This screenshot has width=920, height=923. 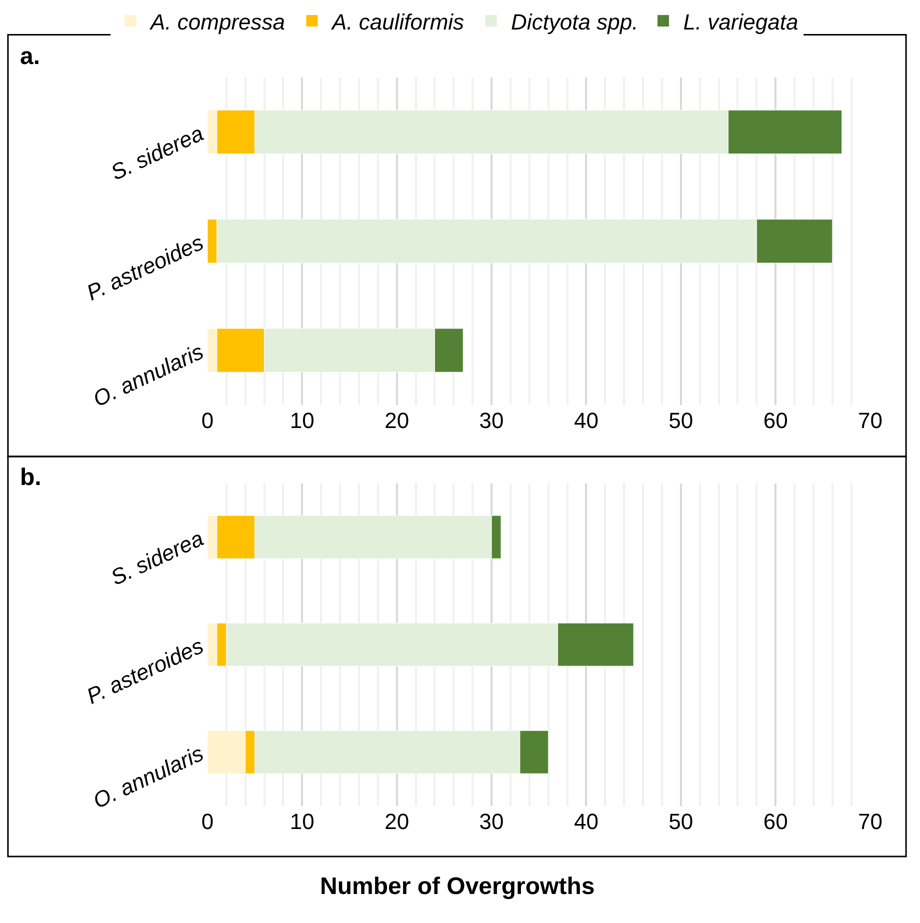 What do you see at coordinates (740, 21) in the screenshot?
I see `legend-label: L. variegata` at bounding box center [740, 21].